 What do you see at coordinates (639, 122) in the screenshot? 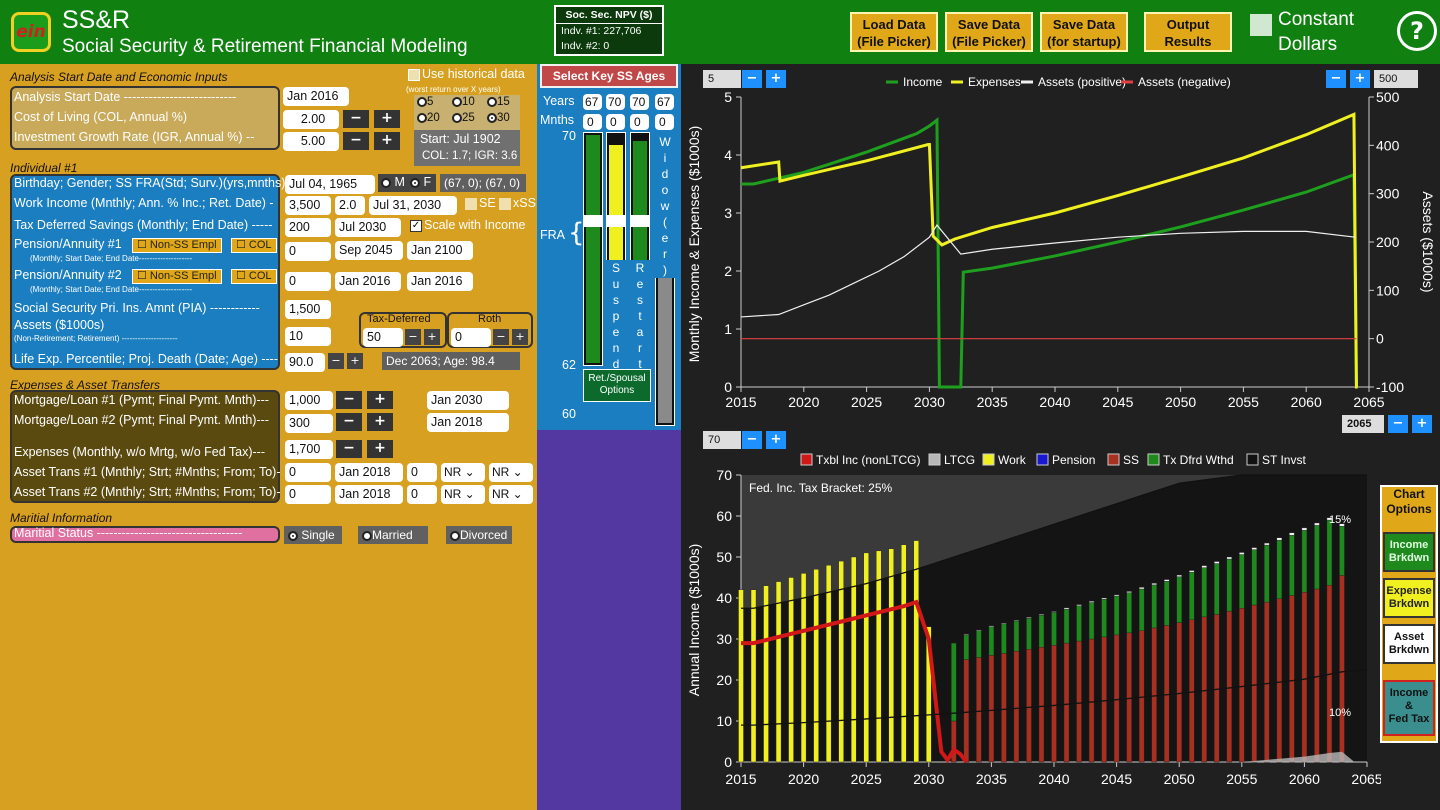
I see `ss-months-input-3: 0` at bounding box center [639, 122].